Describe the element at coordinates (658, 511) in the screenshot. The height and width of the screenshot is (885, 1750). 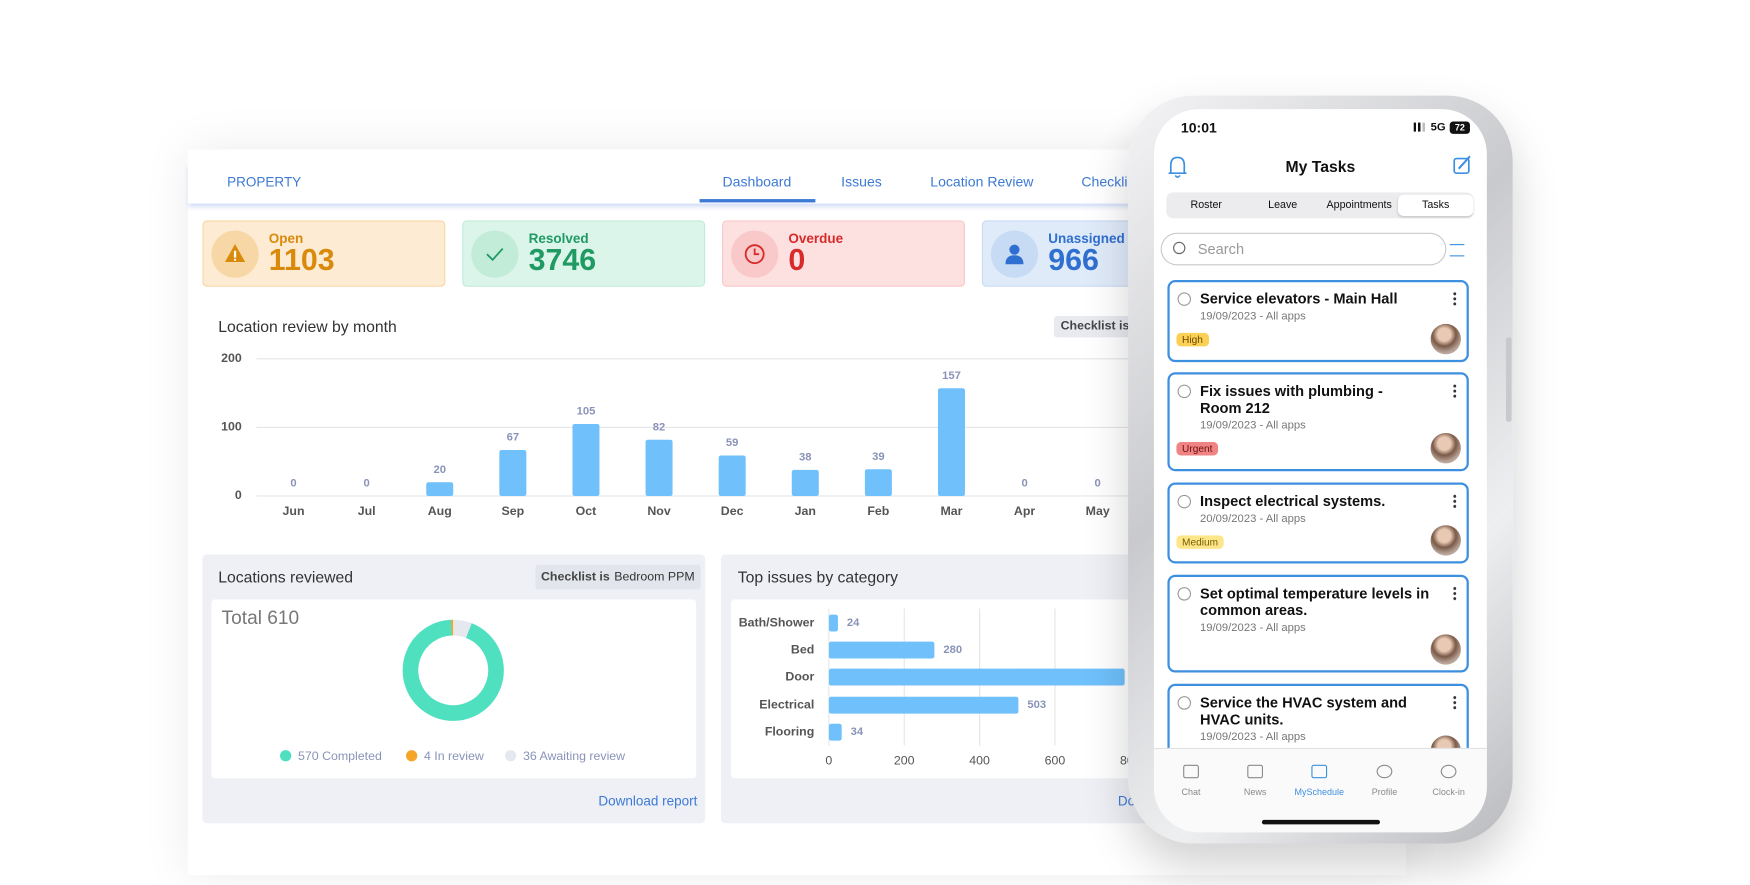
I see `x-tick-label: Nov` at that location.